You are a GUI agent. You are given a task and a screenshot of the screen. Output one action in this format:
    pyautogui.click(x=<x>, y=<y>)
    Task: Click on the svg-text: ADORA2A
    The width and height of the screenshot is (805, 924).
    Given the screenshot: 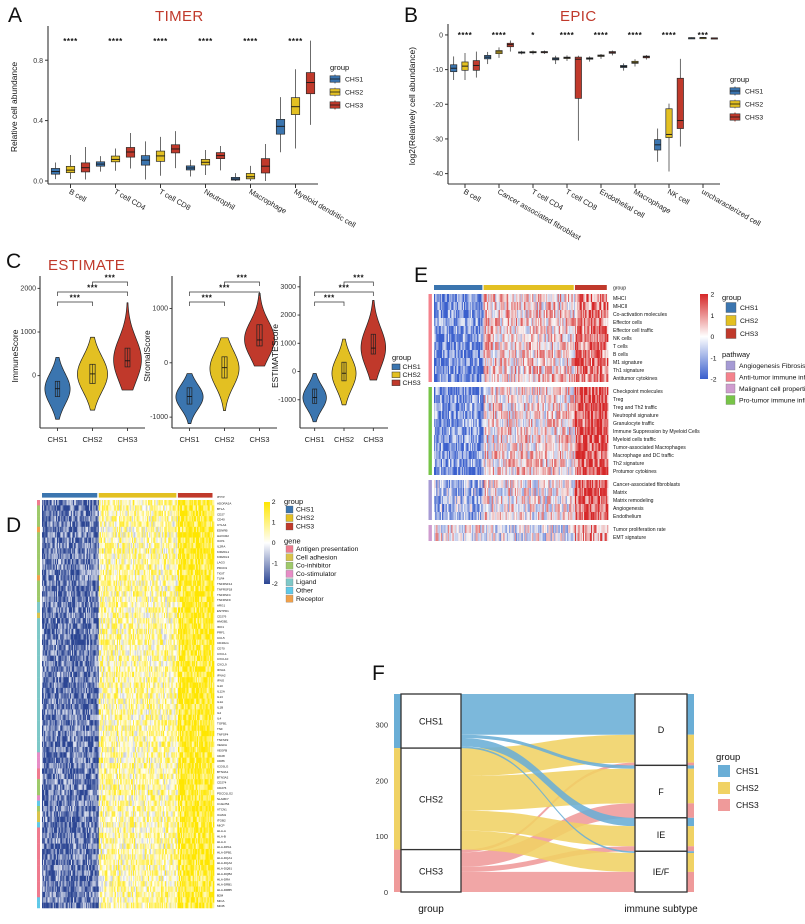 What is the action you would take?
    pyautogui.click(x=224, y=504)
    